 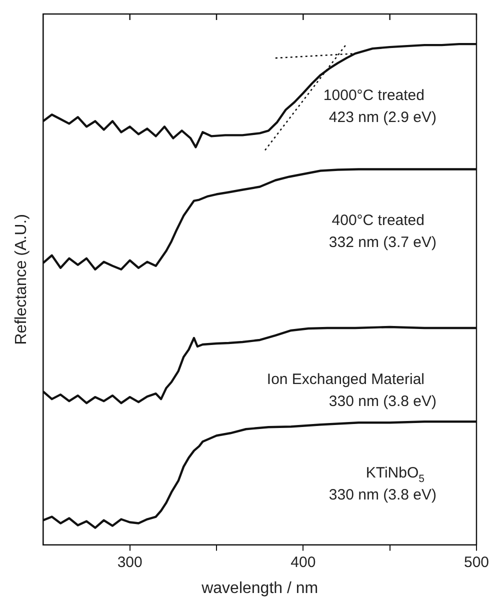 I want to click on x-axis-title: wavelength / nm, so click(x=259, y=588).